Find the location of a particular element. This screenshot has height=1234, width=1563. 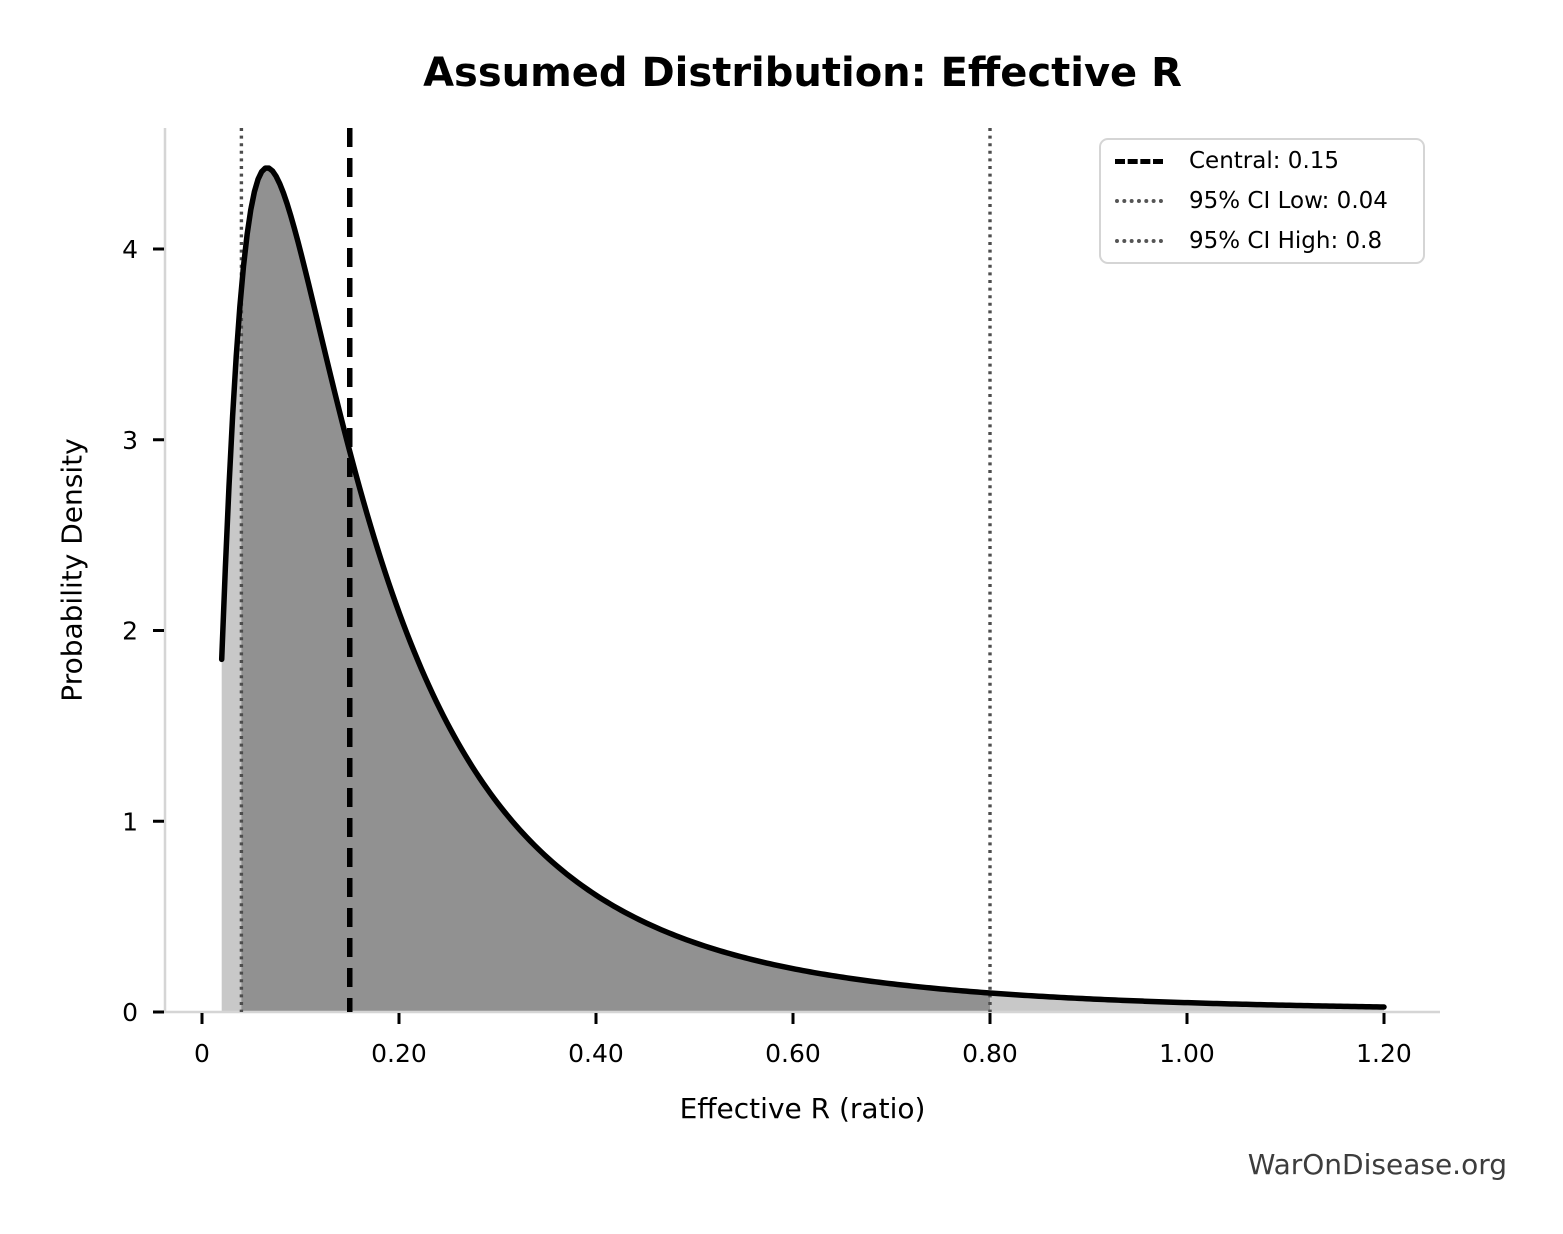

x-tick-label: 0 is located at coordinates (202, 1053).